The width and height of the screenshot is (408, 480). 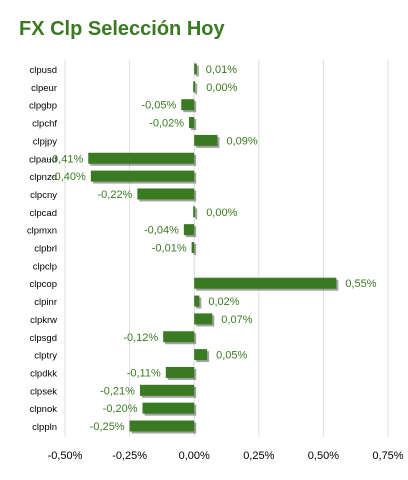 I want to click on category-label: clpkrw, so click(x=43, y=320).